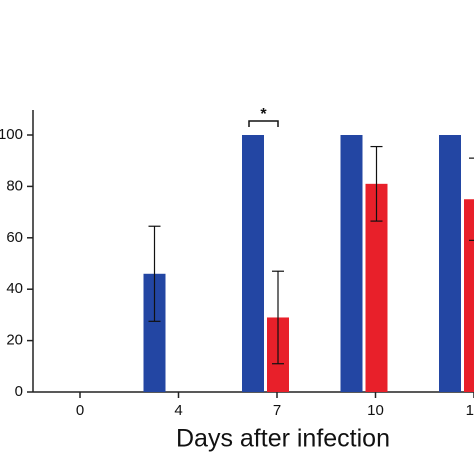 This screenshot has width=474, height=474. I want to click on significance-mark: *, so click(263, 114).